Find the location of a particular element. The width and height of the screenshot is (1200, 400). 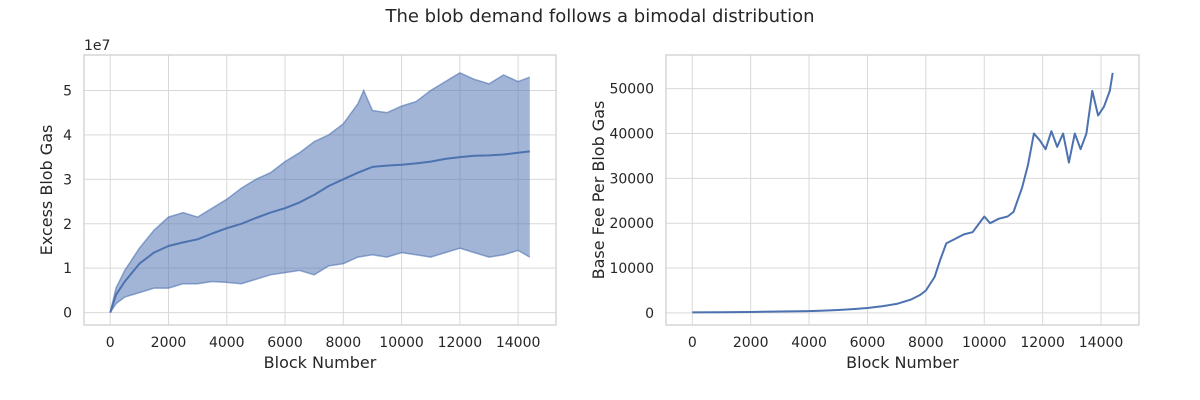

y-tick-label: 3 is located at coordinates (67, 180).